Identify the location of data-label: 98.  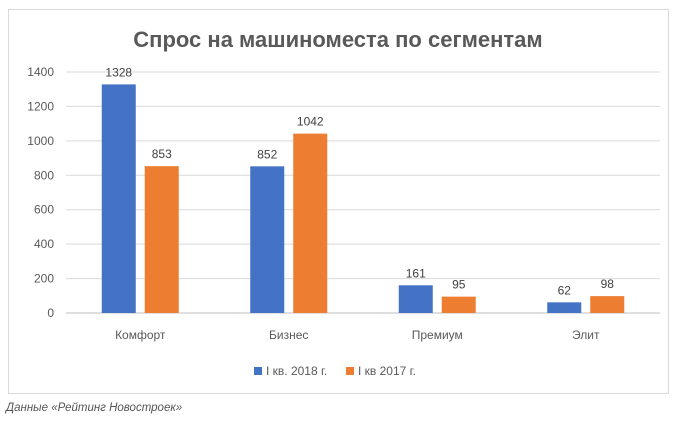
(608, 284).